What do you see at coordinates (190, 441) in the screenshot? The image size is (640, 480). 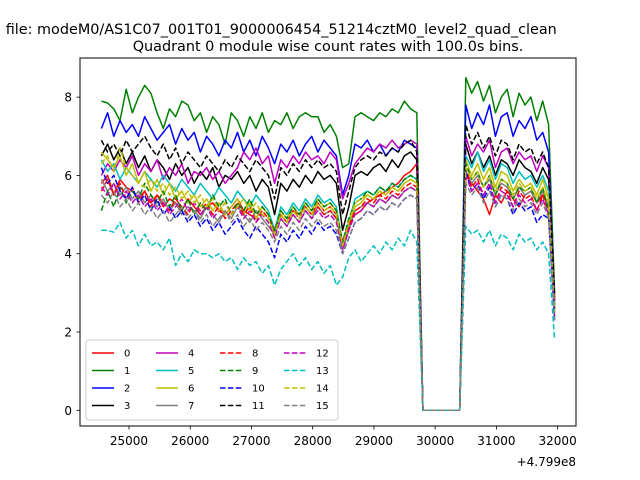 I see `x-tick-label: 26000` at bounding box center [190, 441].